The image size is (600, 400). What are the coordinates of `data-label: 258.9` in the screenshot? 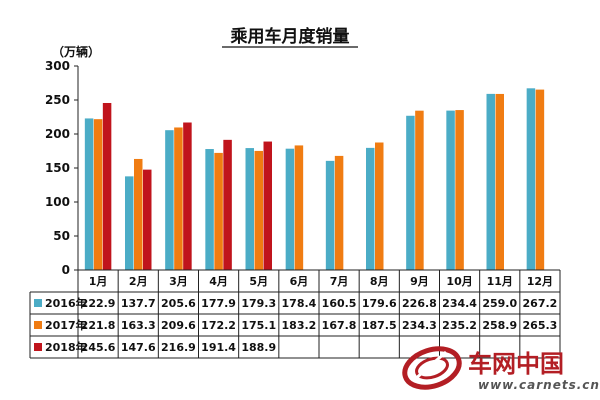 It's located at (499, 325).